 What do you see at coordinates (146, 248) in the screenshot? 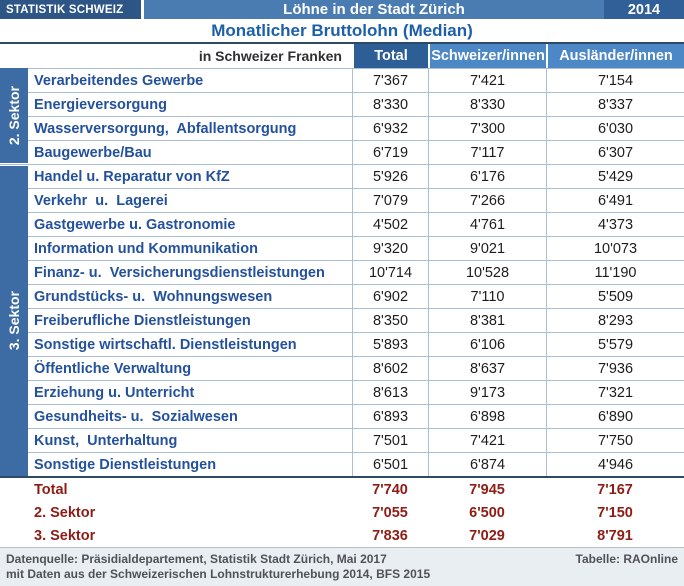
I see `industry-label: Information und Kommunikation` at bounding box center [146, 248].